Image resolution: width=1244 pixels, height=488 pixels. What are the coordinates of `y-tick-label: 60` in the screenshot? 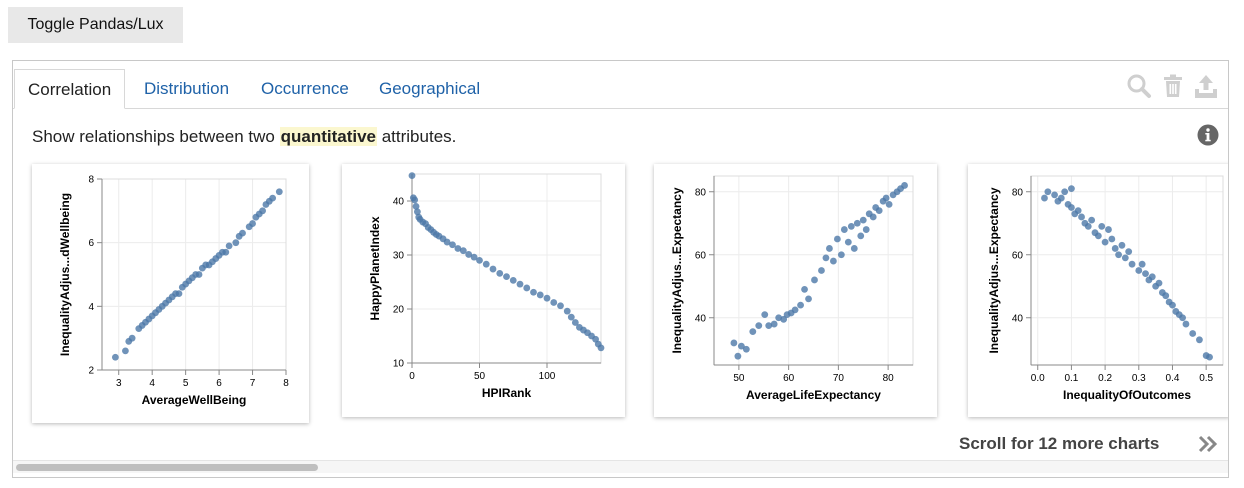 It's located at (701, 255).